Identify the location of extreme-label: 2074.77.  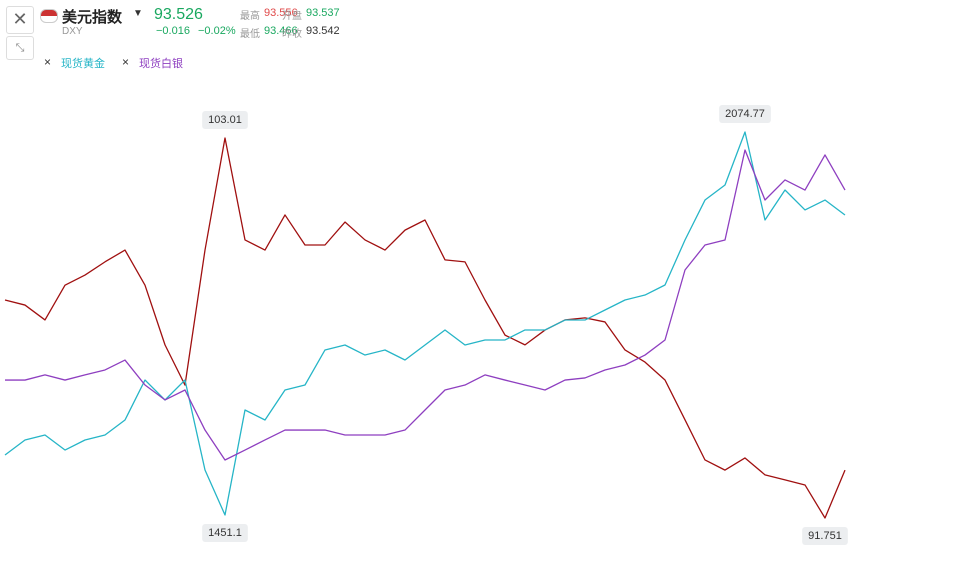
(745, 114).